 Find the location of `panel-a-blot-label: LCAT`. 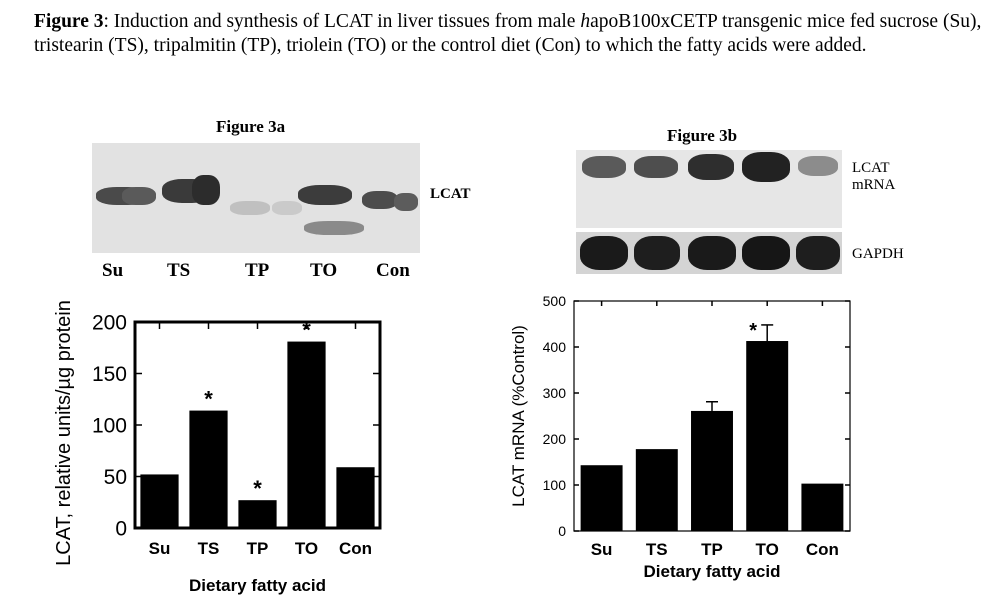

panel-a-blot-label: LCAT is located at coordinates (450, 194).